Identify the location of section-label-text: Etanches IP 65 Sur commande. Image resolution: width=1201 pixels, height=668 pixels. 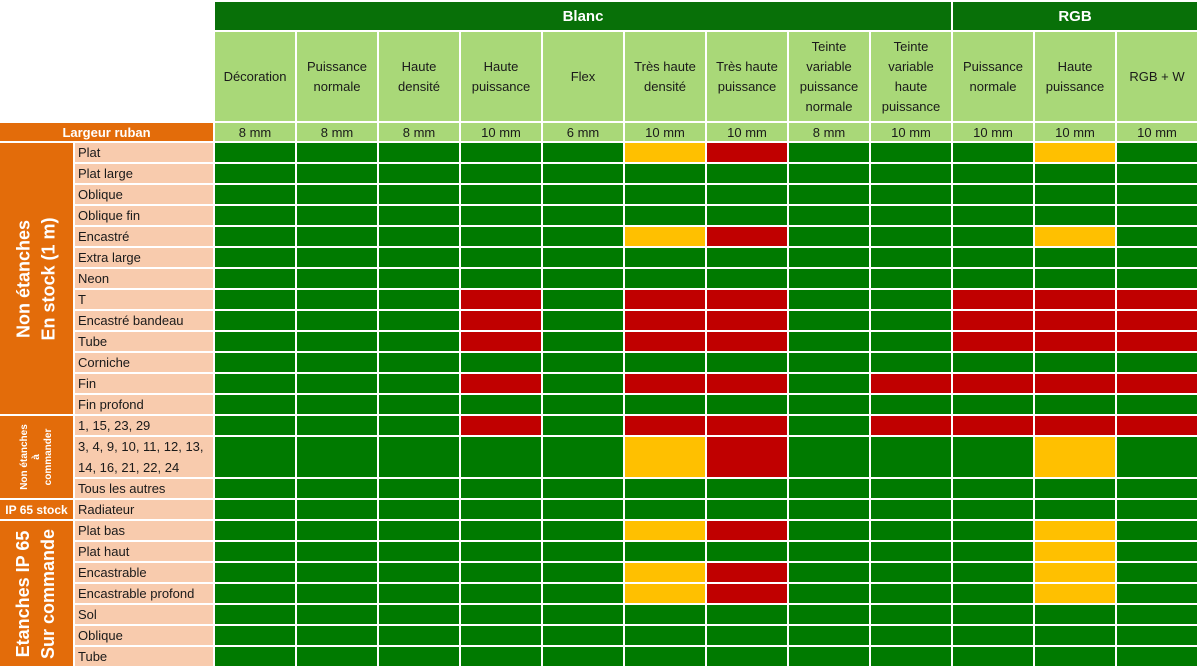
(36, 593).